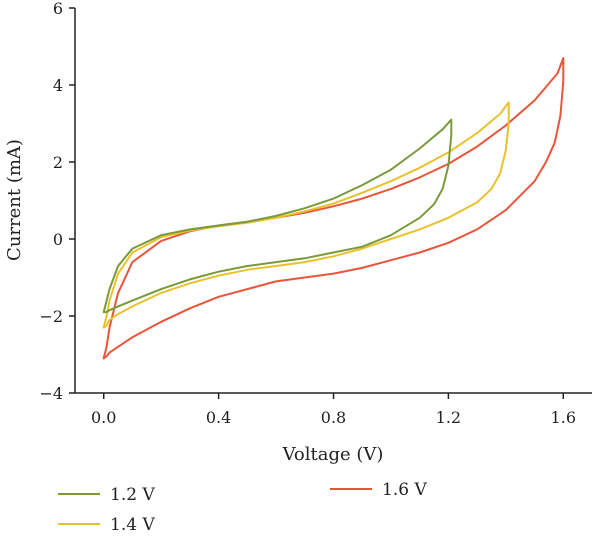 This screenshot has width=600, height=539. Describe the element at coordinates (103, 417) in the screenshot. I see `x-tick-label: 0.0` at that location.